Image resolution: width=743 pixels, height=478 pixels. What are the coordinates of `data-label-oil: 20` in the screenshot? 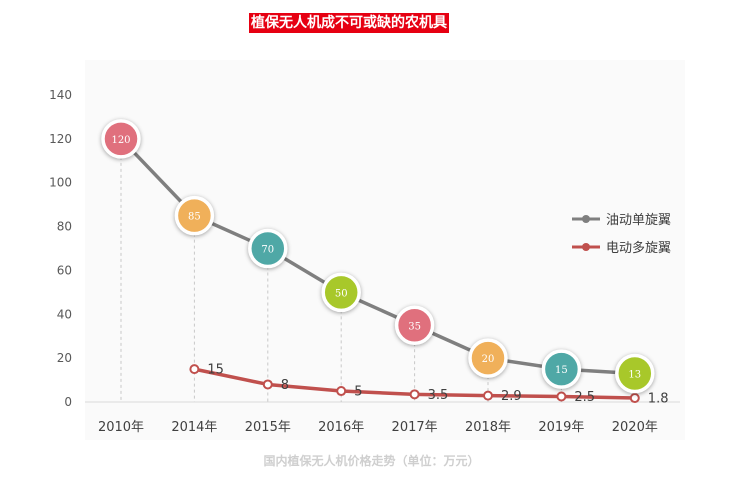 It's located at (488, 359).